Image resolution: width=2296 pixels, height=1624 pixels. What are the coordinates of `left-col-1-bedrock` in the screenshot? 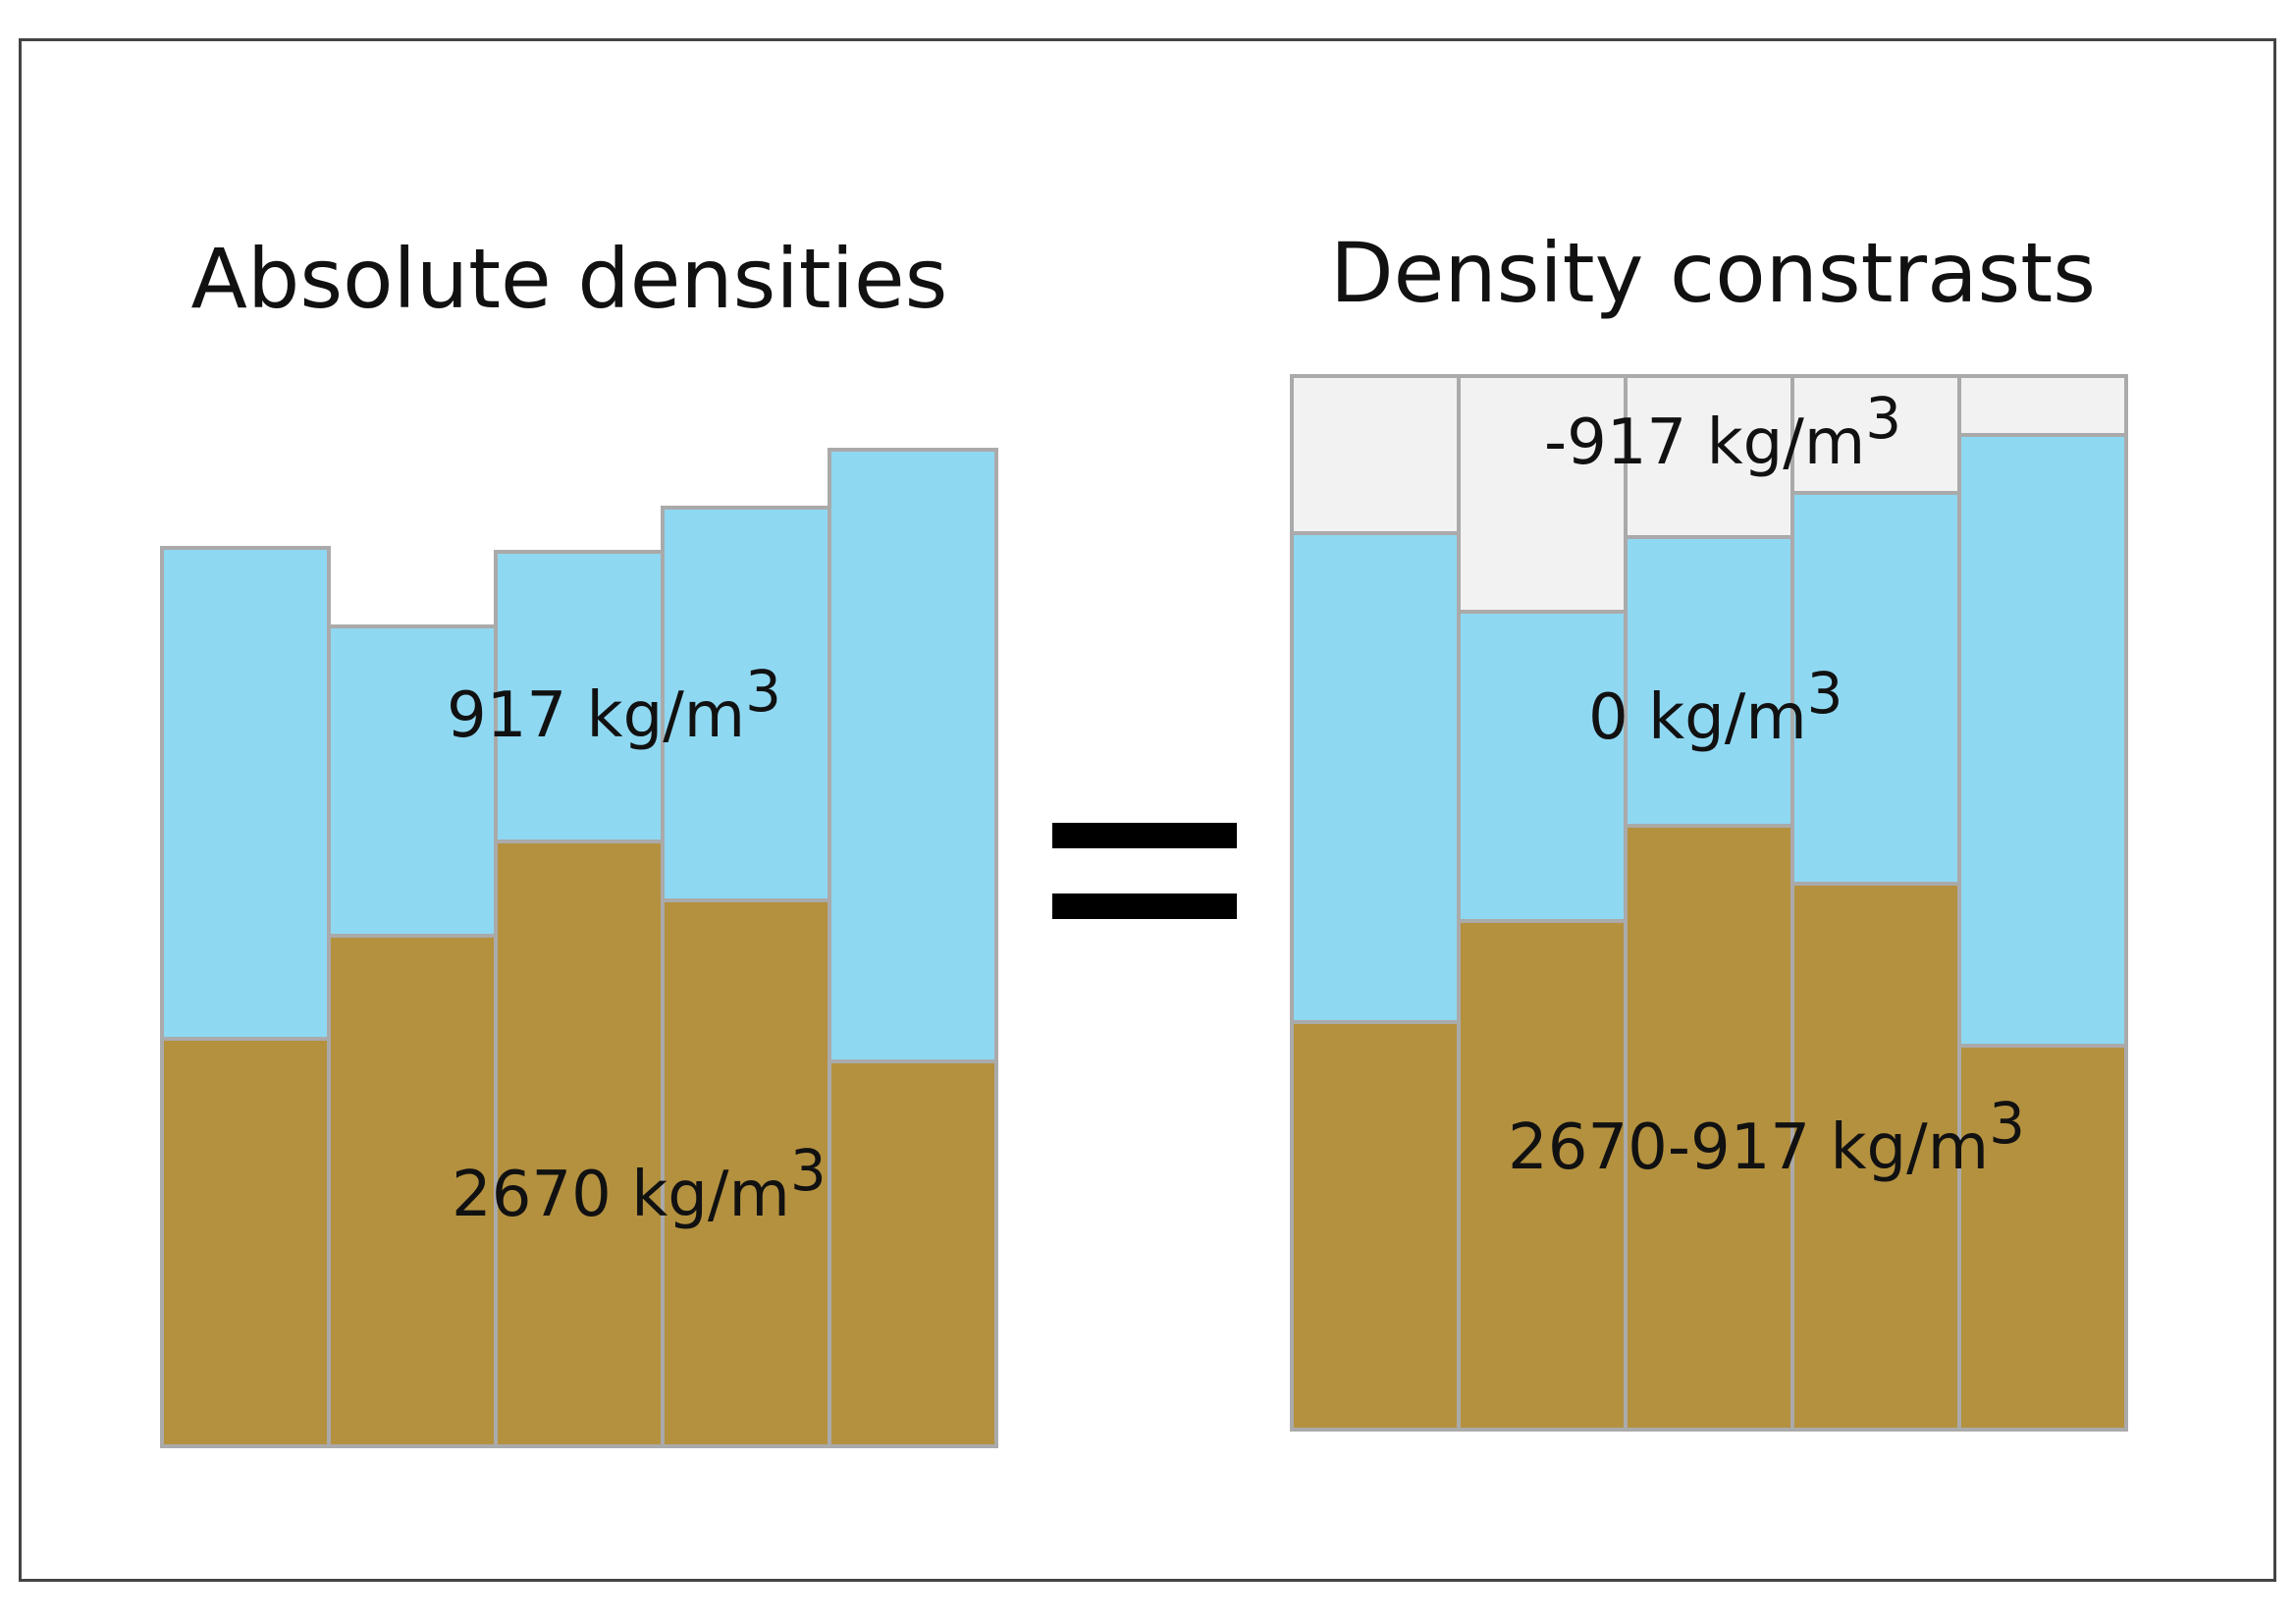 It's located at (246, 1242).